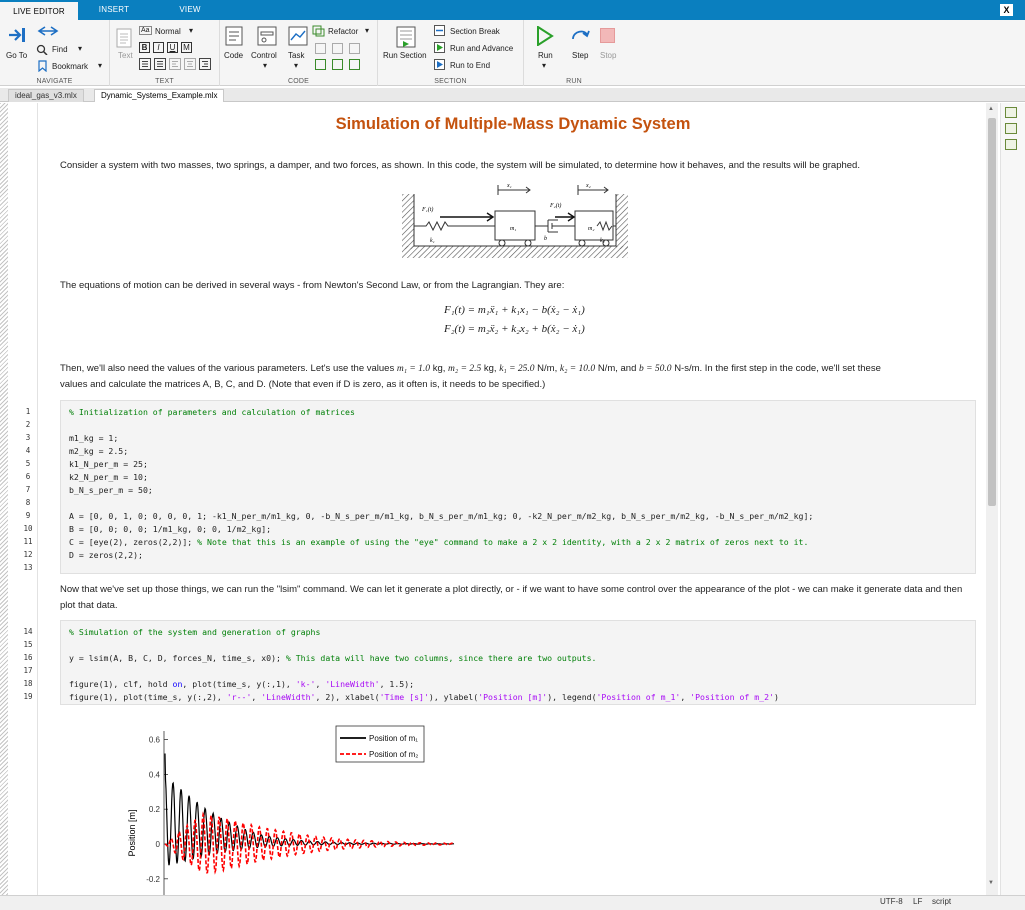 The image size is (1025, 910). I want to click on param-m1: m₁ = 1.0, so click(413, 369).